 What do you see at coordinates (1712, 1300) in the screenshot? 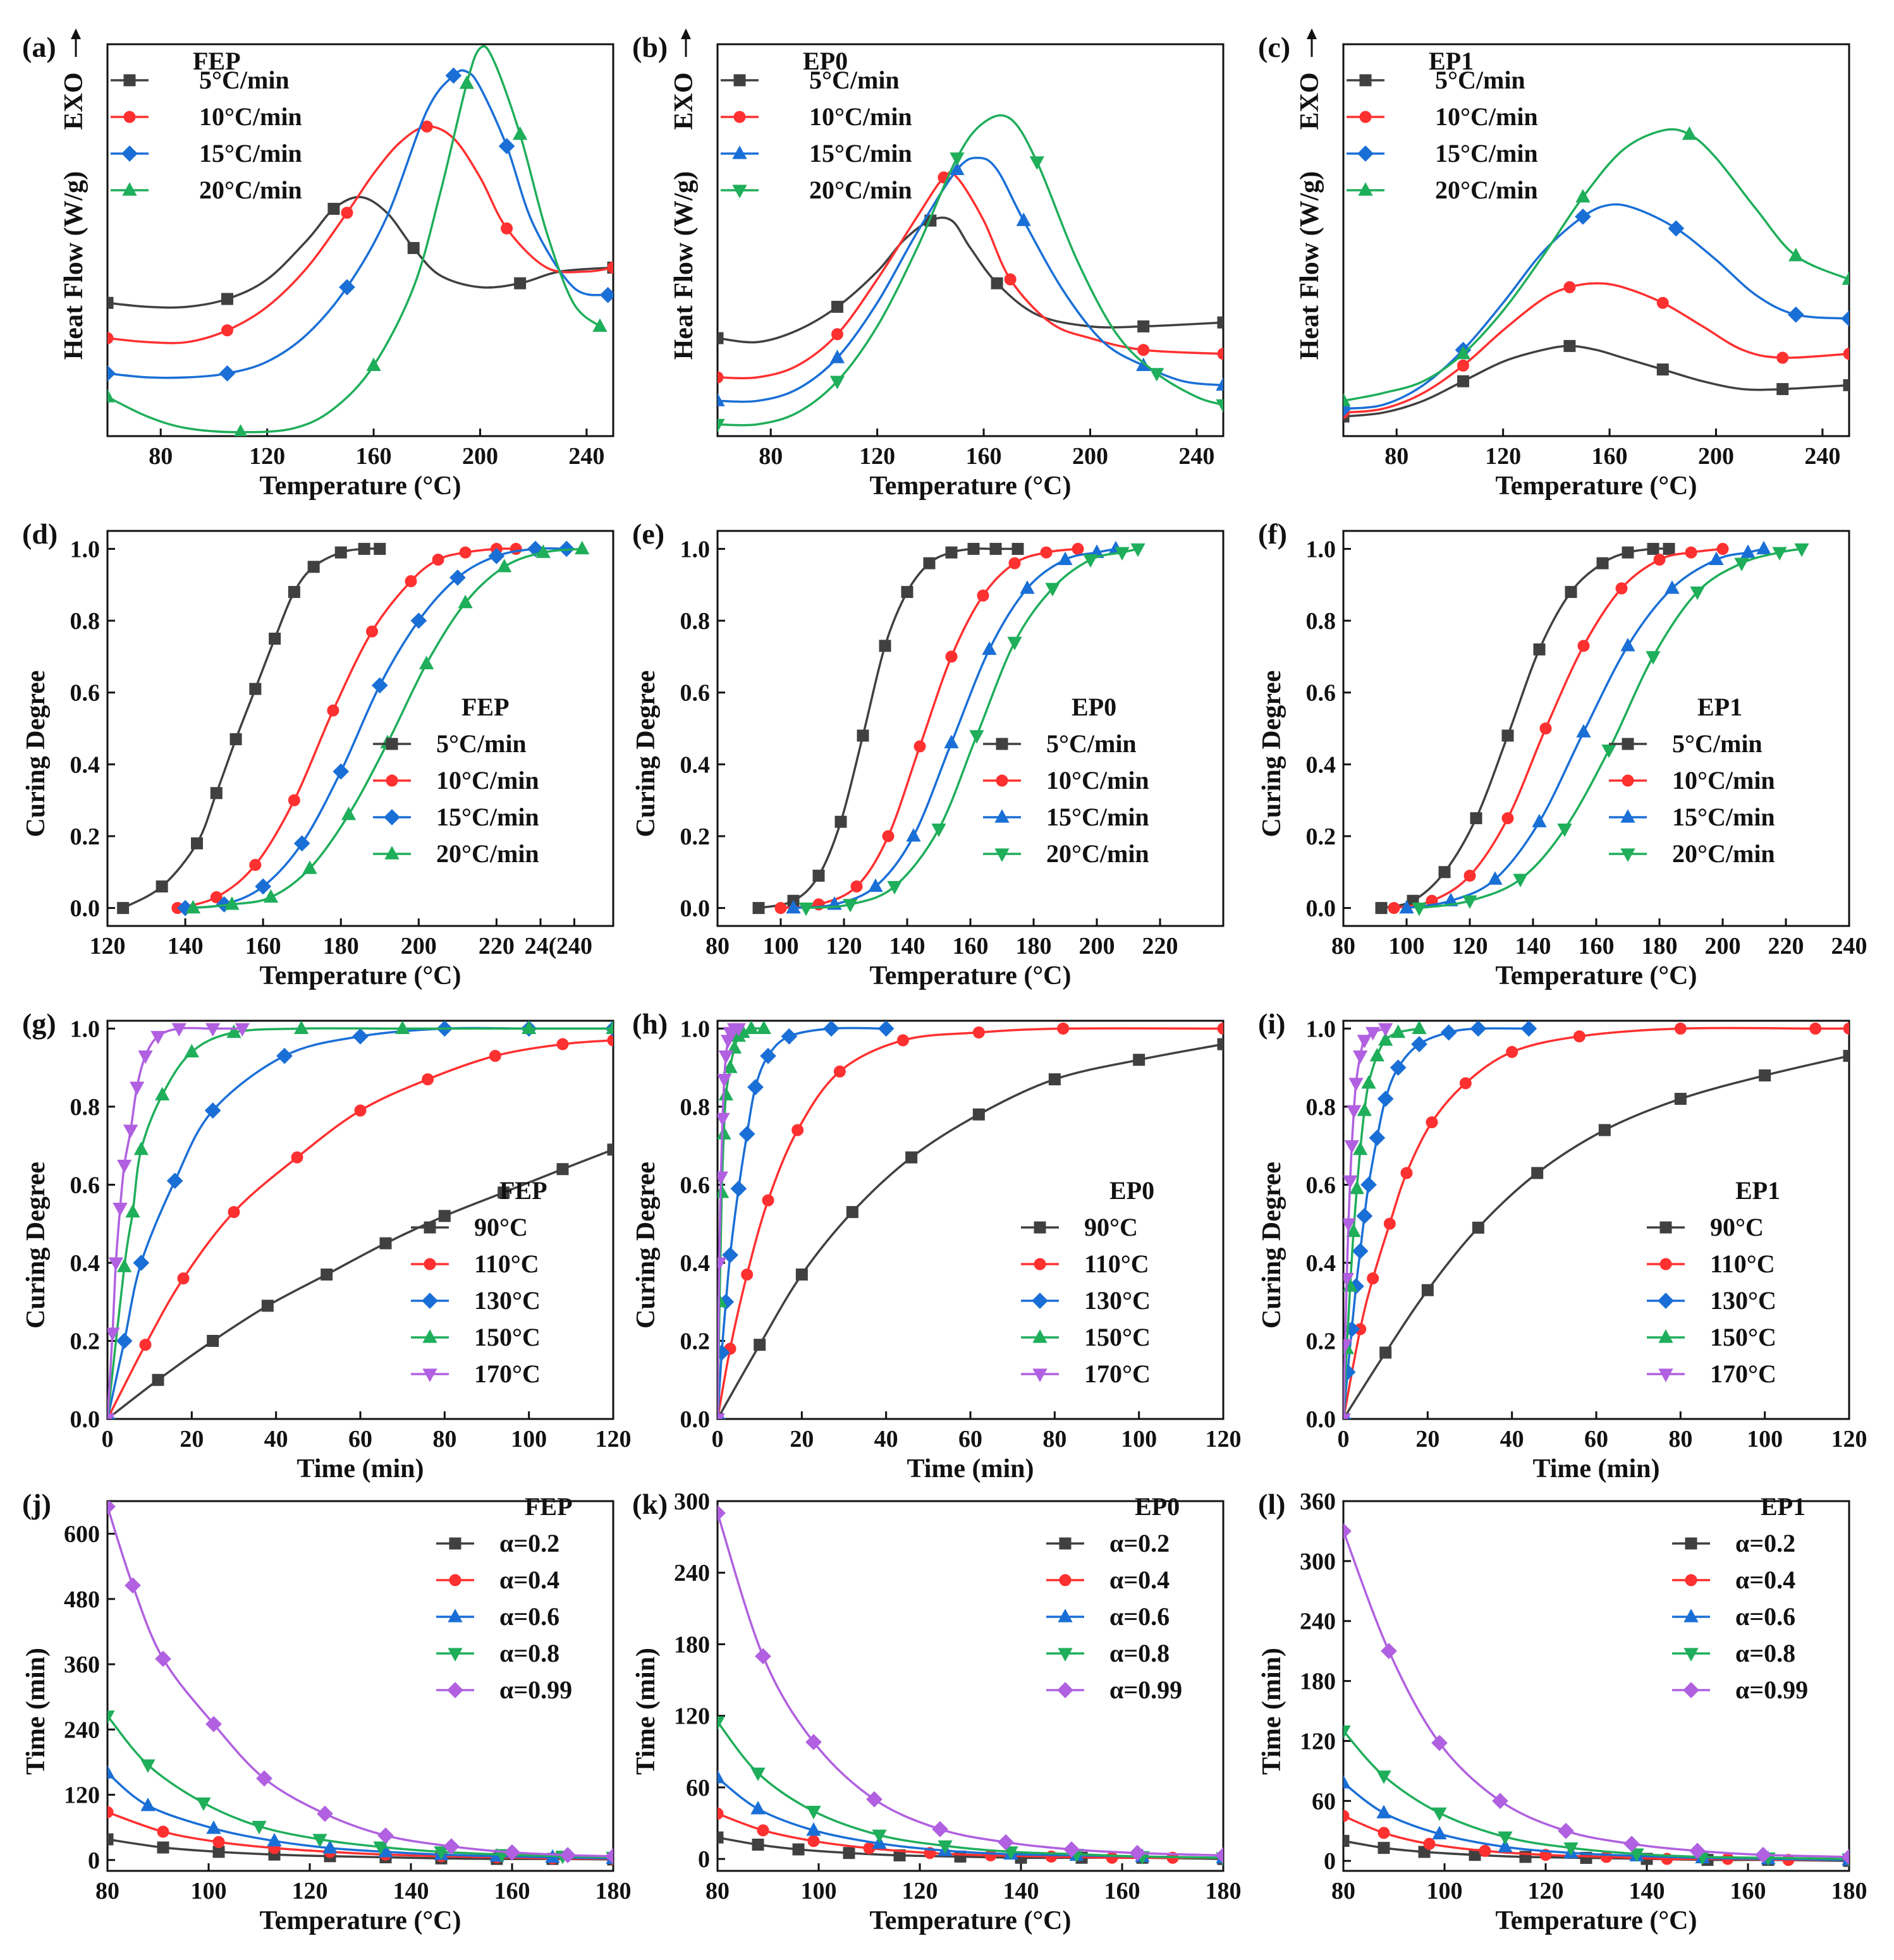
I see `legend: 90°C 110°C 130°C 150°C 170°C` at bounding box center [1712, 1300].